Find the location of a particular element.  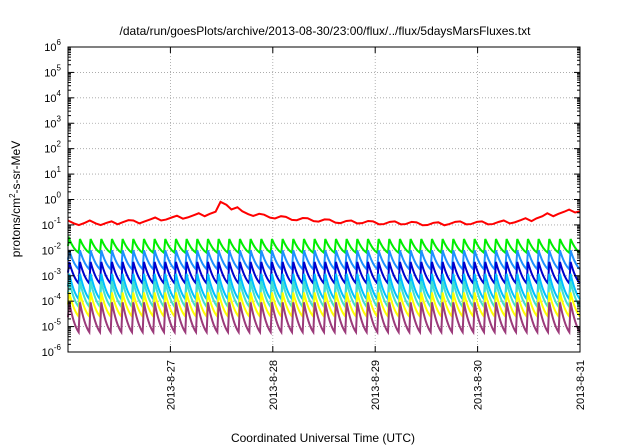

y-tick-label: 10⁵ is located at coordinates (52, 71).